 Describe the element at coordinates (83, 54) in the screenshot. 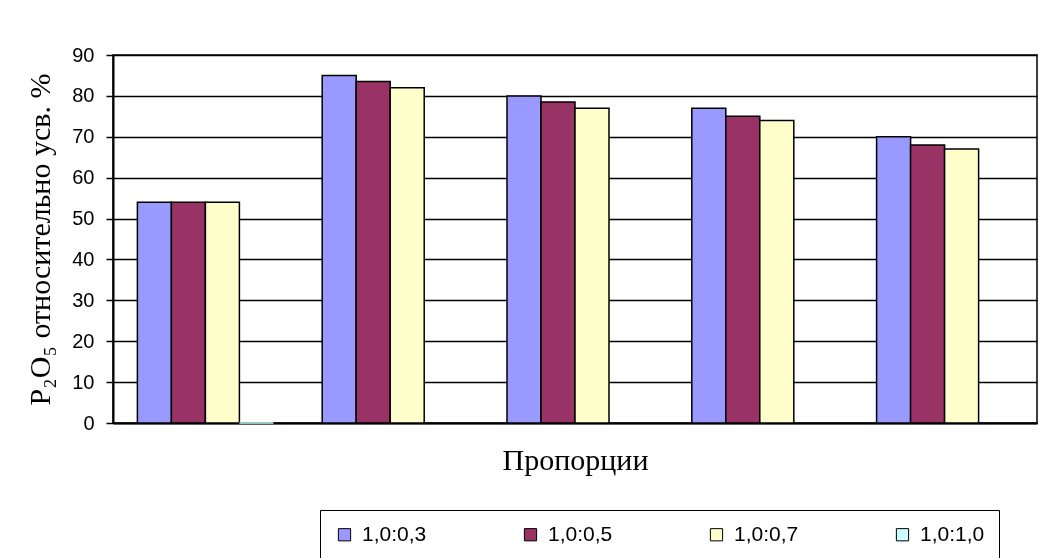

I see `y-tick-label: 90` at that location.